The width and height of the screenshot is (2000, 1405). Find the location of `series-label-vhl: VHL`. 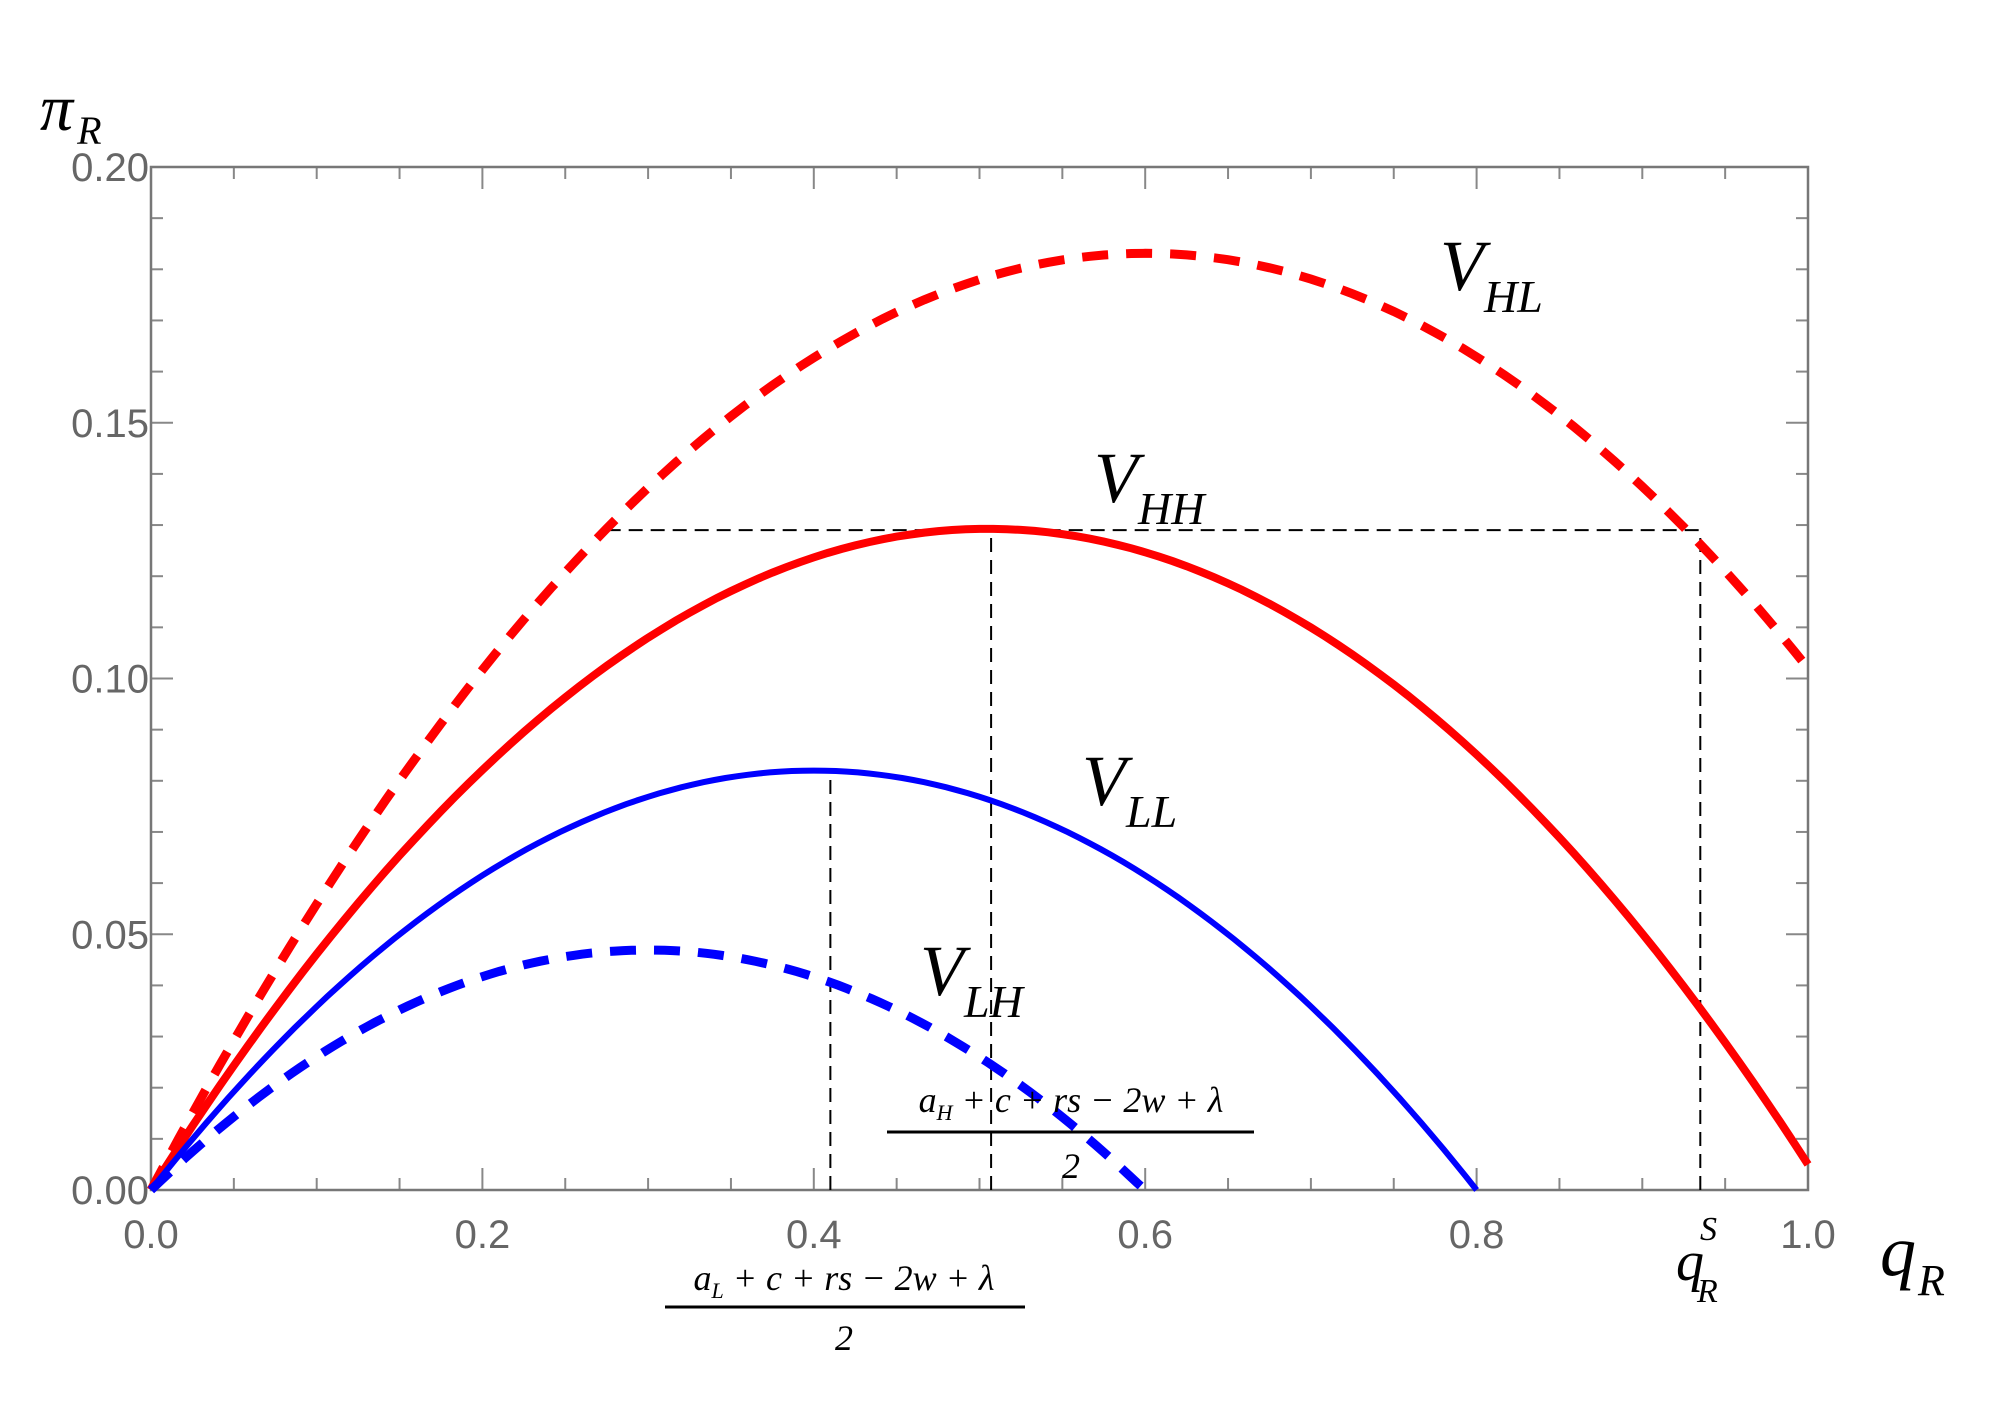

series-label-vhl: VHL is located at coordinates (1491, 274).